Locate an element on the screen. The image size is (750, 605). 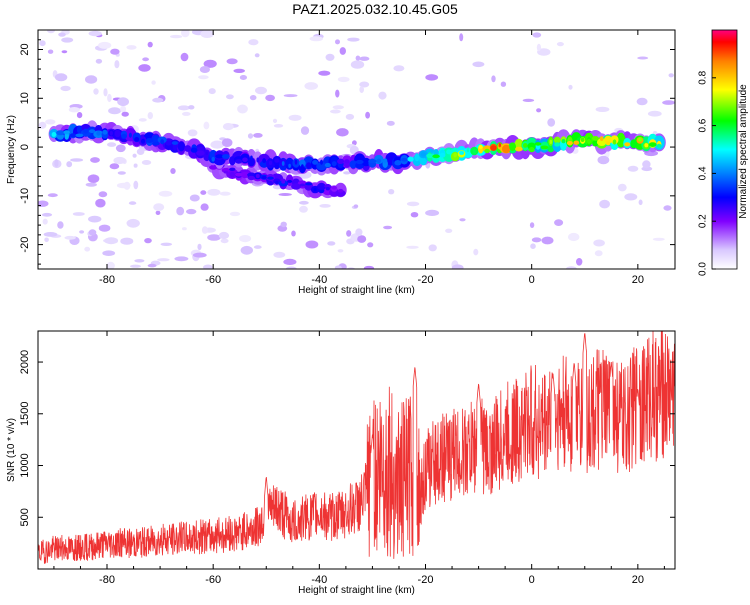
x-axis-label: Height of straight line (km) is located at coordinates (356, 590).